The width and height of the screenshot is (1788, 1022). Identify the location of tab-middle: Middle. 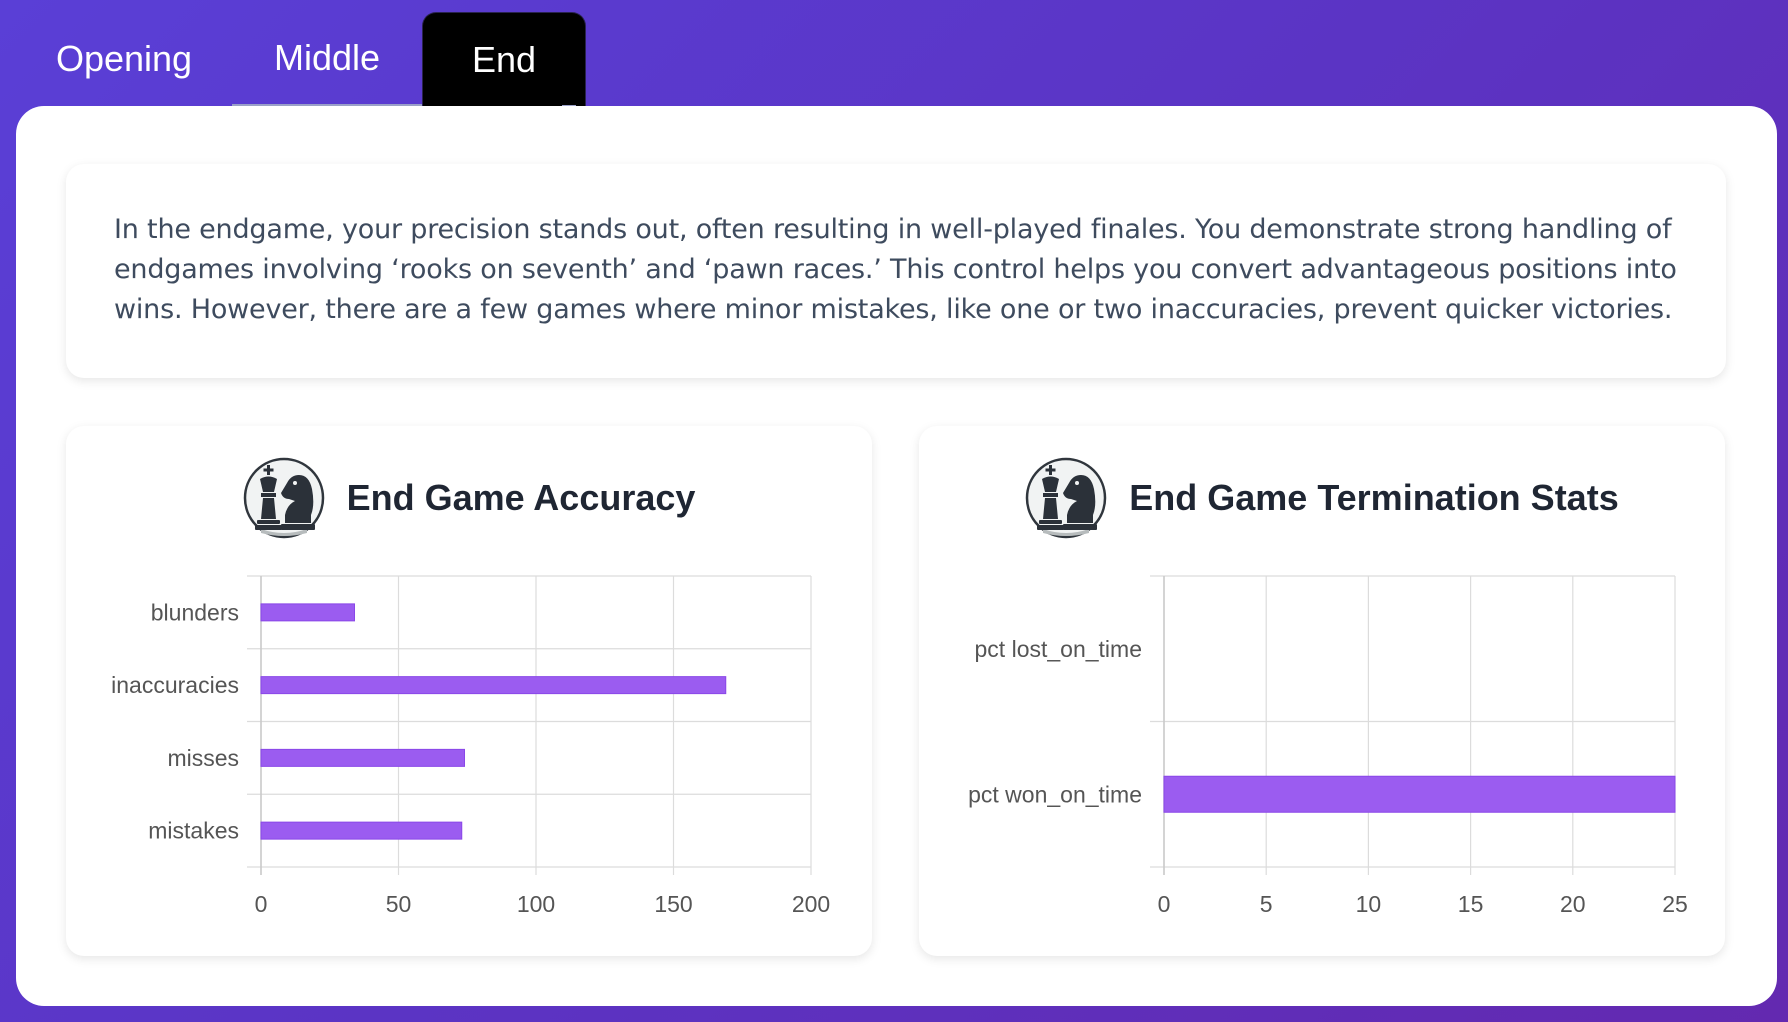
(327, 59).